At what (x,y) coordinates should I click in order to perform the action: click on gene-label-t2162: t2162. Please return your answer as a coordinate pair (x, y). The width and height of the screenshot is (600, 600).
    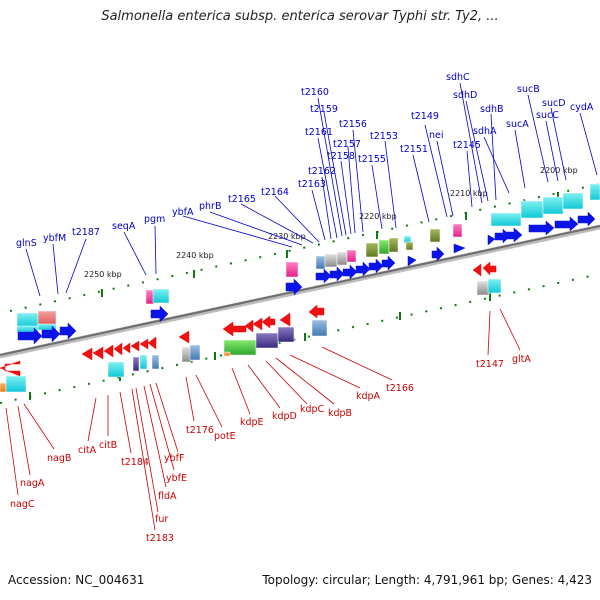
    Looking at the image, I should click on (322, 171).